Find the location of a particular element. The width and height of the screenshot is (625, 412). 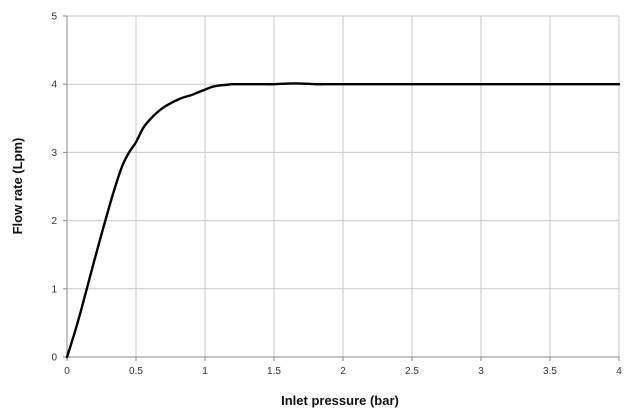

x-tick-label: 3 is located at coordinates (481, 371).